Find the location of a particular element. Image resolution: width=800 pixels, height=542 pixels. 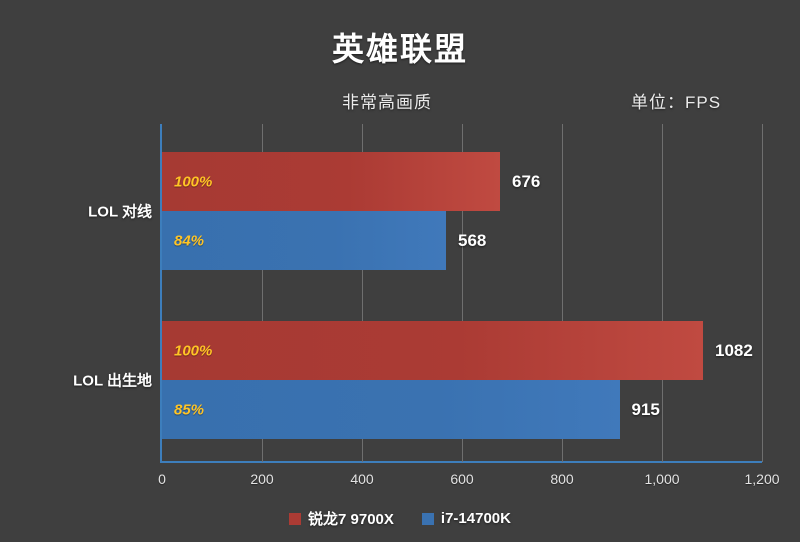

x-tick-label: 0 is located at coordinates (162, 479).